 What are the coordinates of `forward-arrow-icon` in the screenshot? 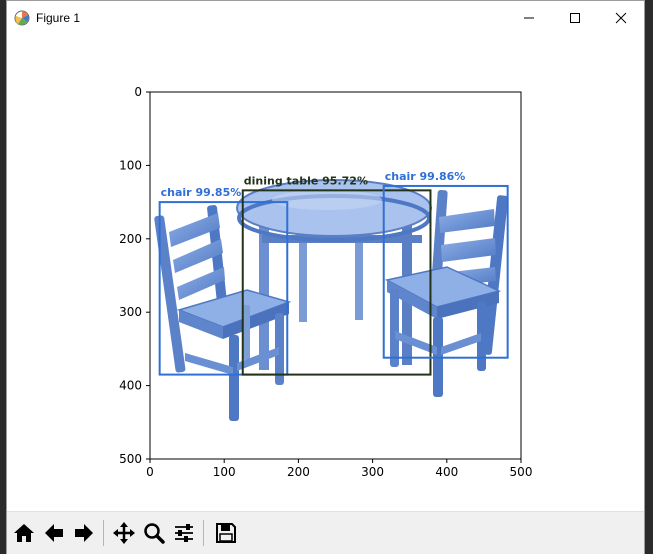 It's located at (84, 533).